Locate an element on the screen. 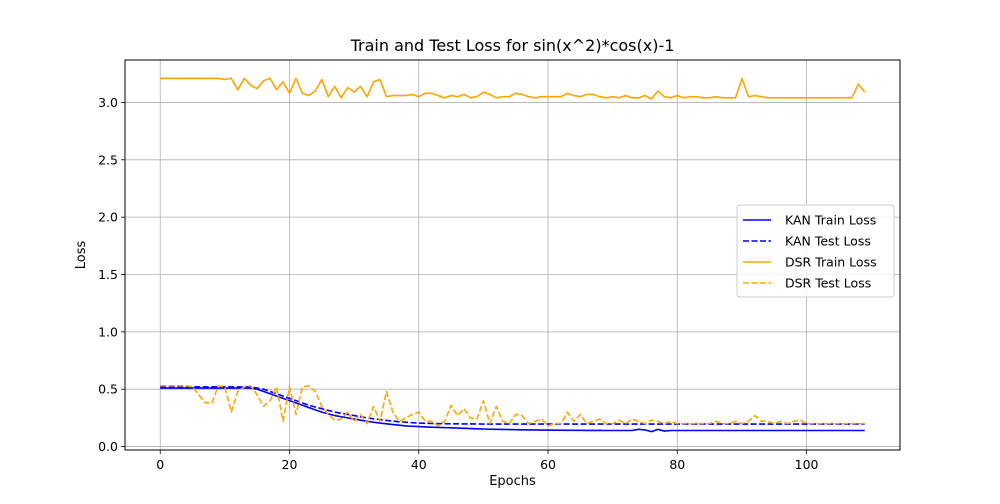  legend-box is located at coordinates (815, 251).